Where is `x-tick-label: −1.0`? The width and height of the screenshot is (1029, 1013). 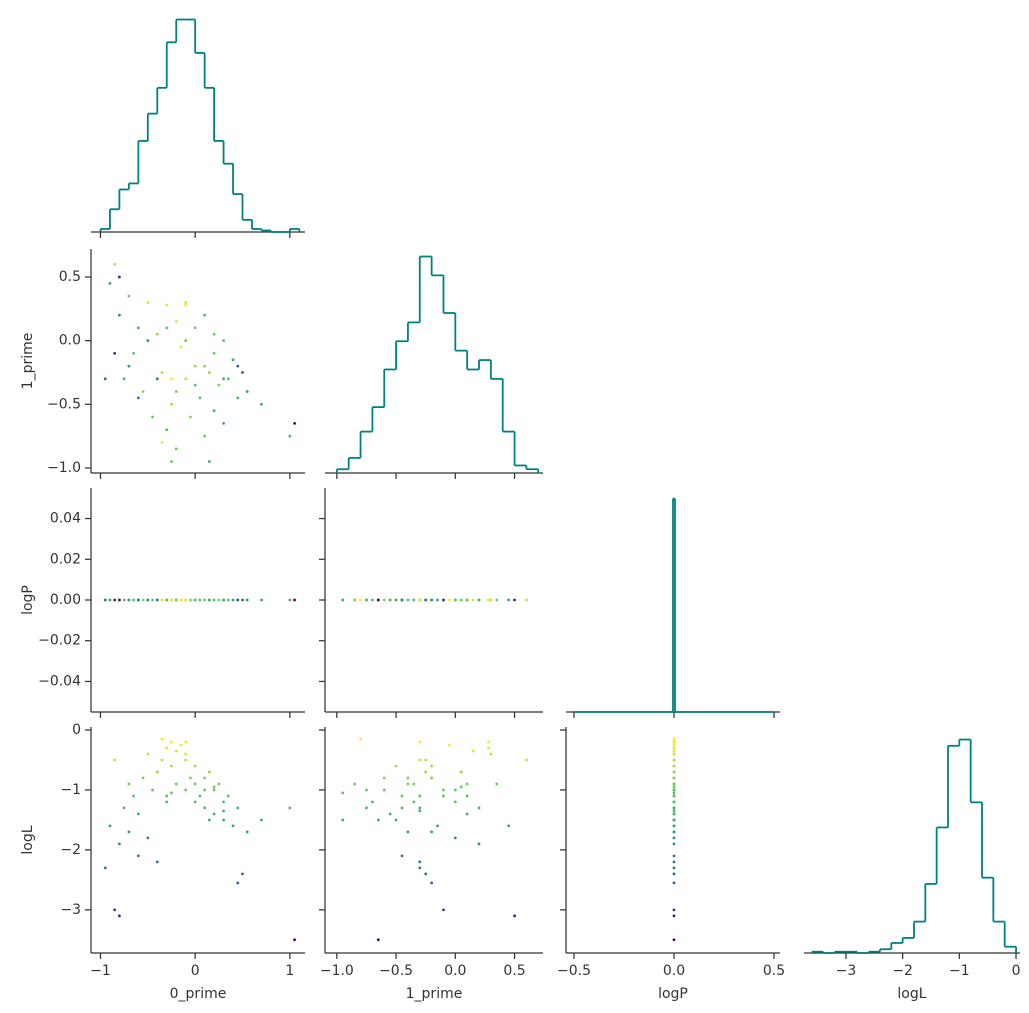
x-tick-label: −1.0 is located at coordinates (337, 971).